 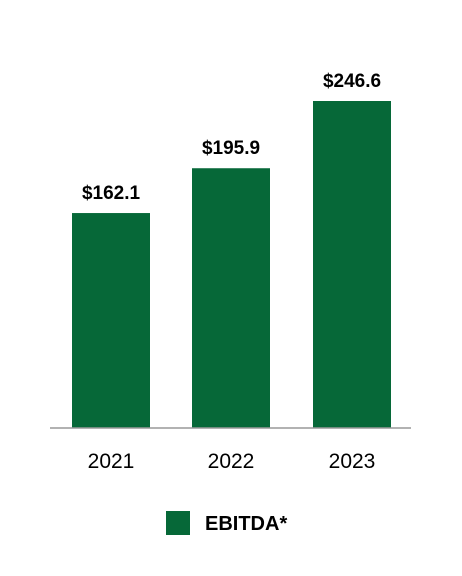 What do you see at coordinates (231, 298) in the screenshot?
I see `bar-2022` at bounding box center [231, 298].